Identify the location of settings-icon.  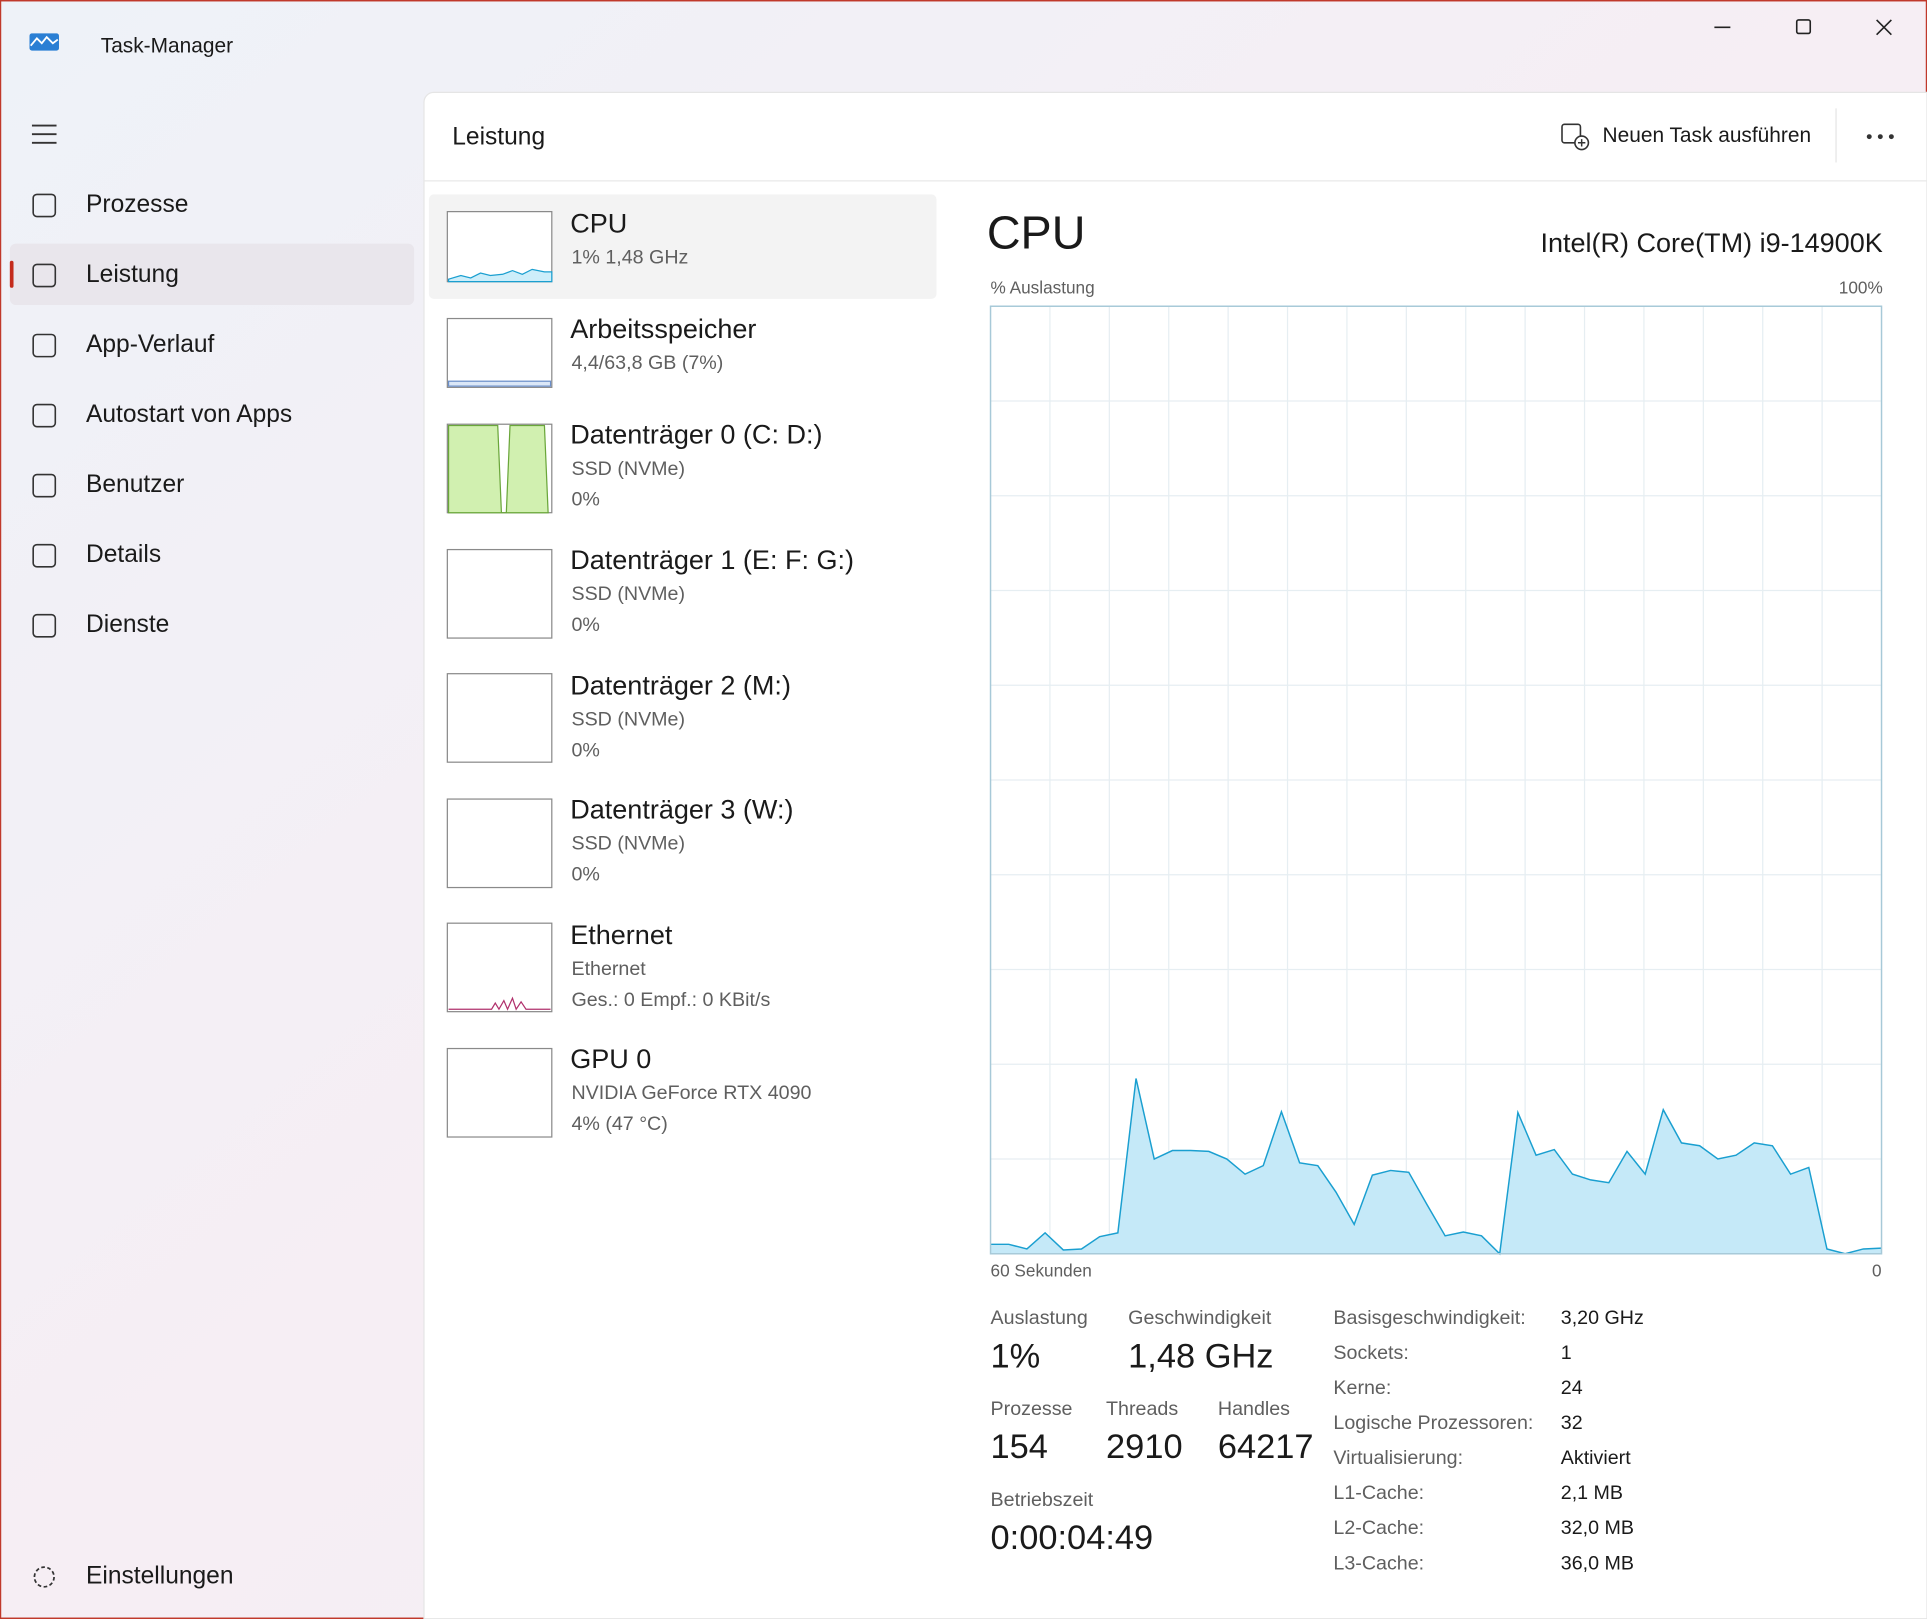
(44, 1577).